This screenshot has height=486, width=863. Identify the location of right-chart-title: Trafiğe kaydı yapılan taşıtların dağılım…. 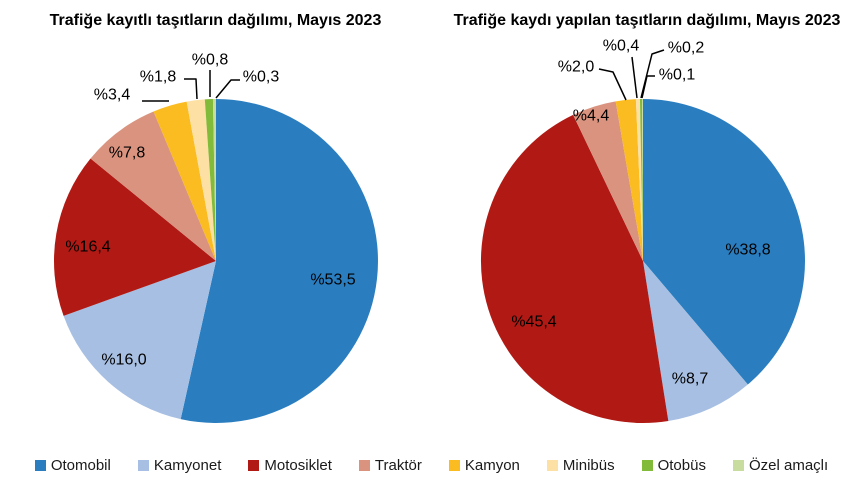
(647, 20).